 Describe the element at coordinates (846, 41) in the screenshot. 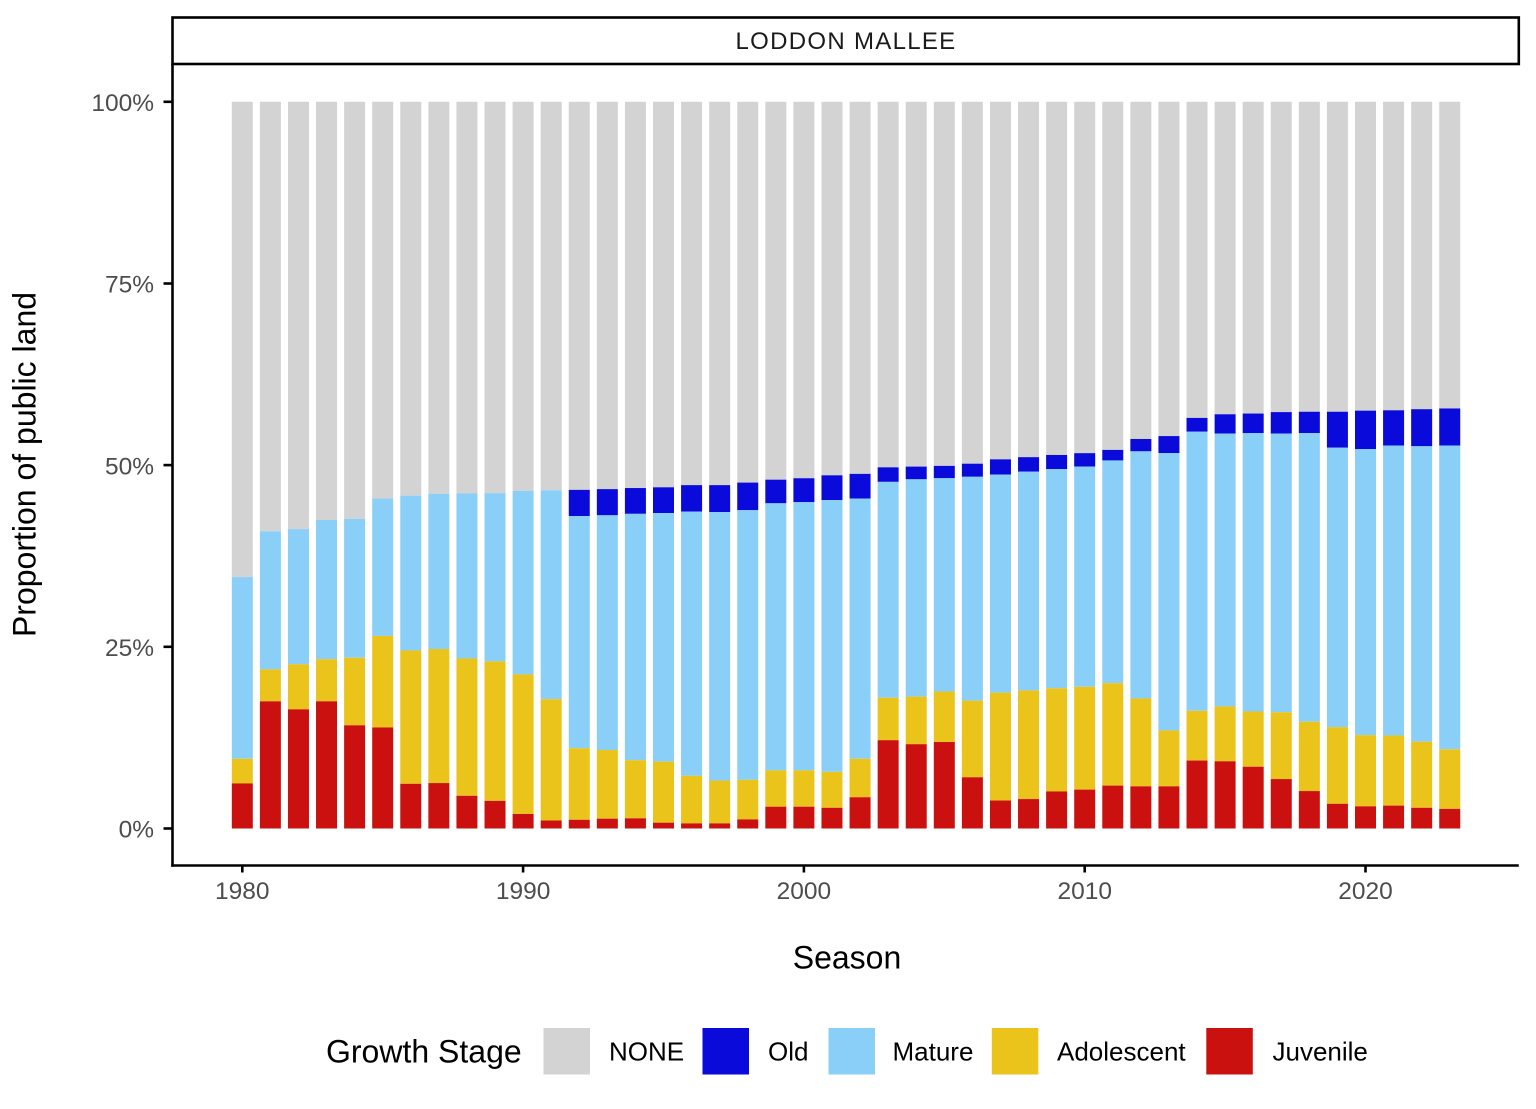

I see `svg-text: LODDON MALLEE` at that location.